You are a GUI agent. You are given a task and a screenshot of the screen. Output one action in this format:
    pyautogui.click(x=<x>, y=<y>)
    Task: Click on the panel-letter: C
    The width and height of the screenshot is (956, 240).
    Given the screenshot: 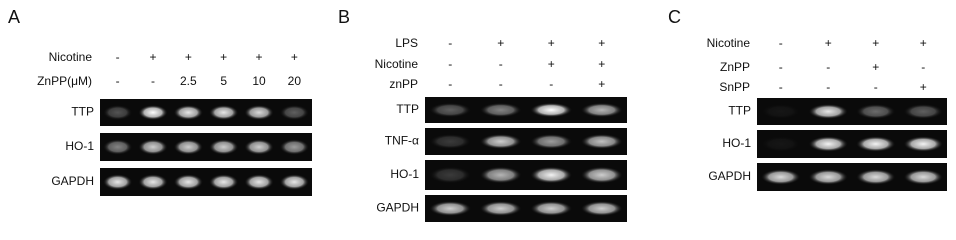 What is the action you would take?
    pyautogui.click(x=674, y=17)
    